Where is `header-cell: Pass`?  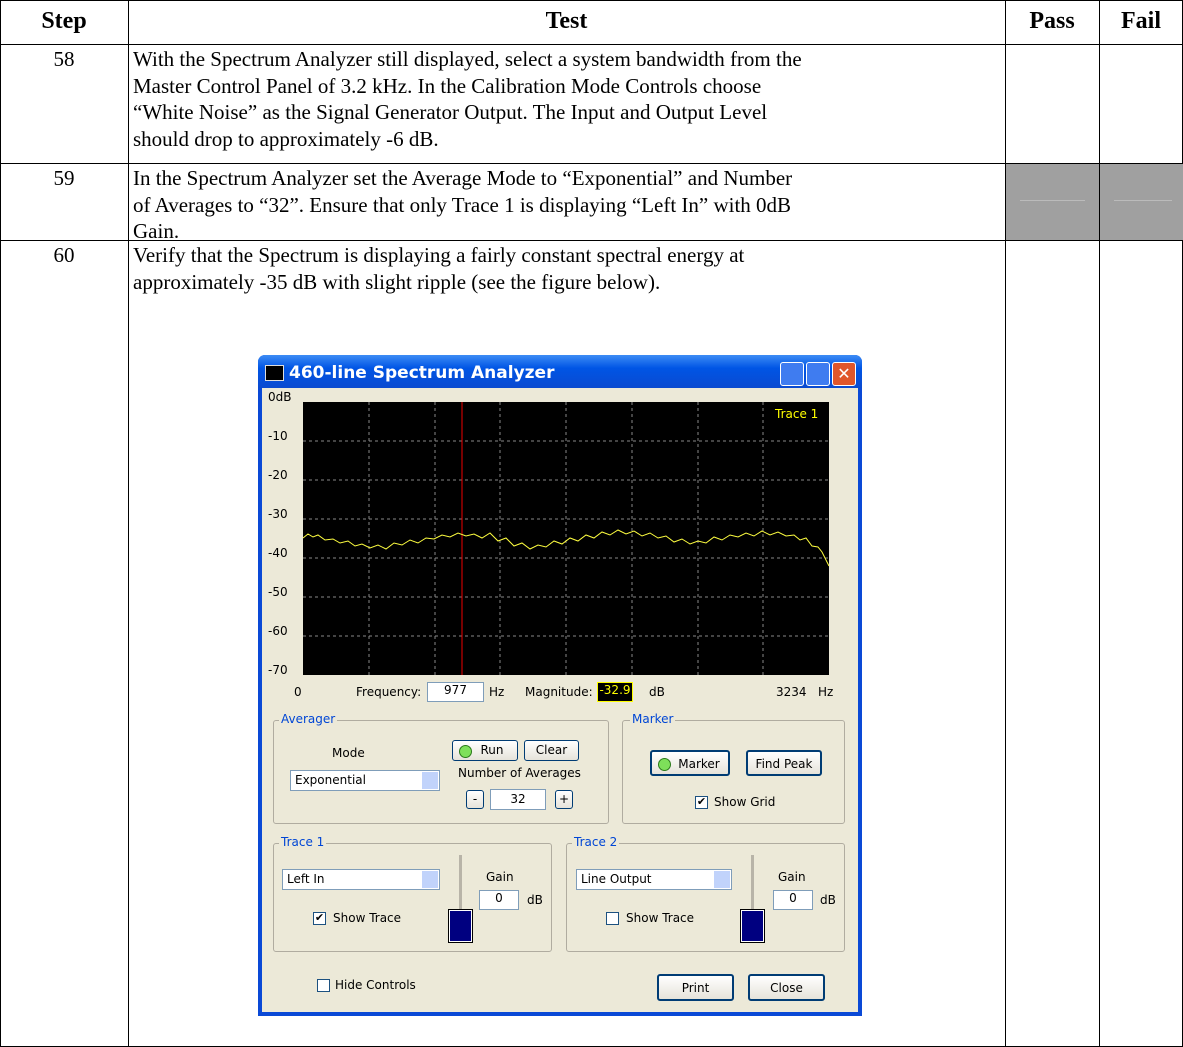
header-cell: Pass is located at coordinates (1052, 21).